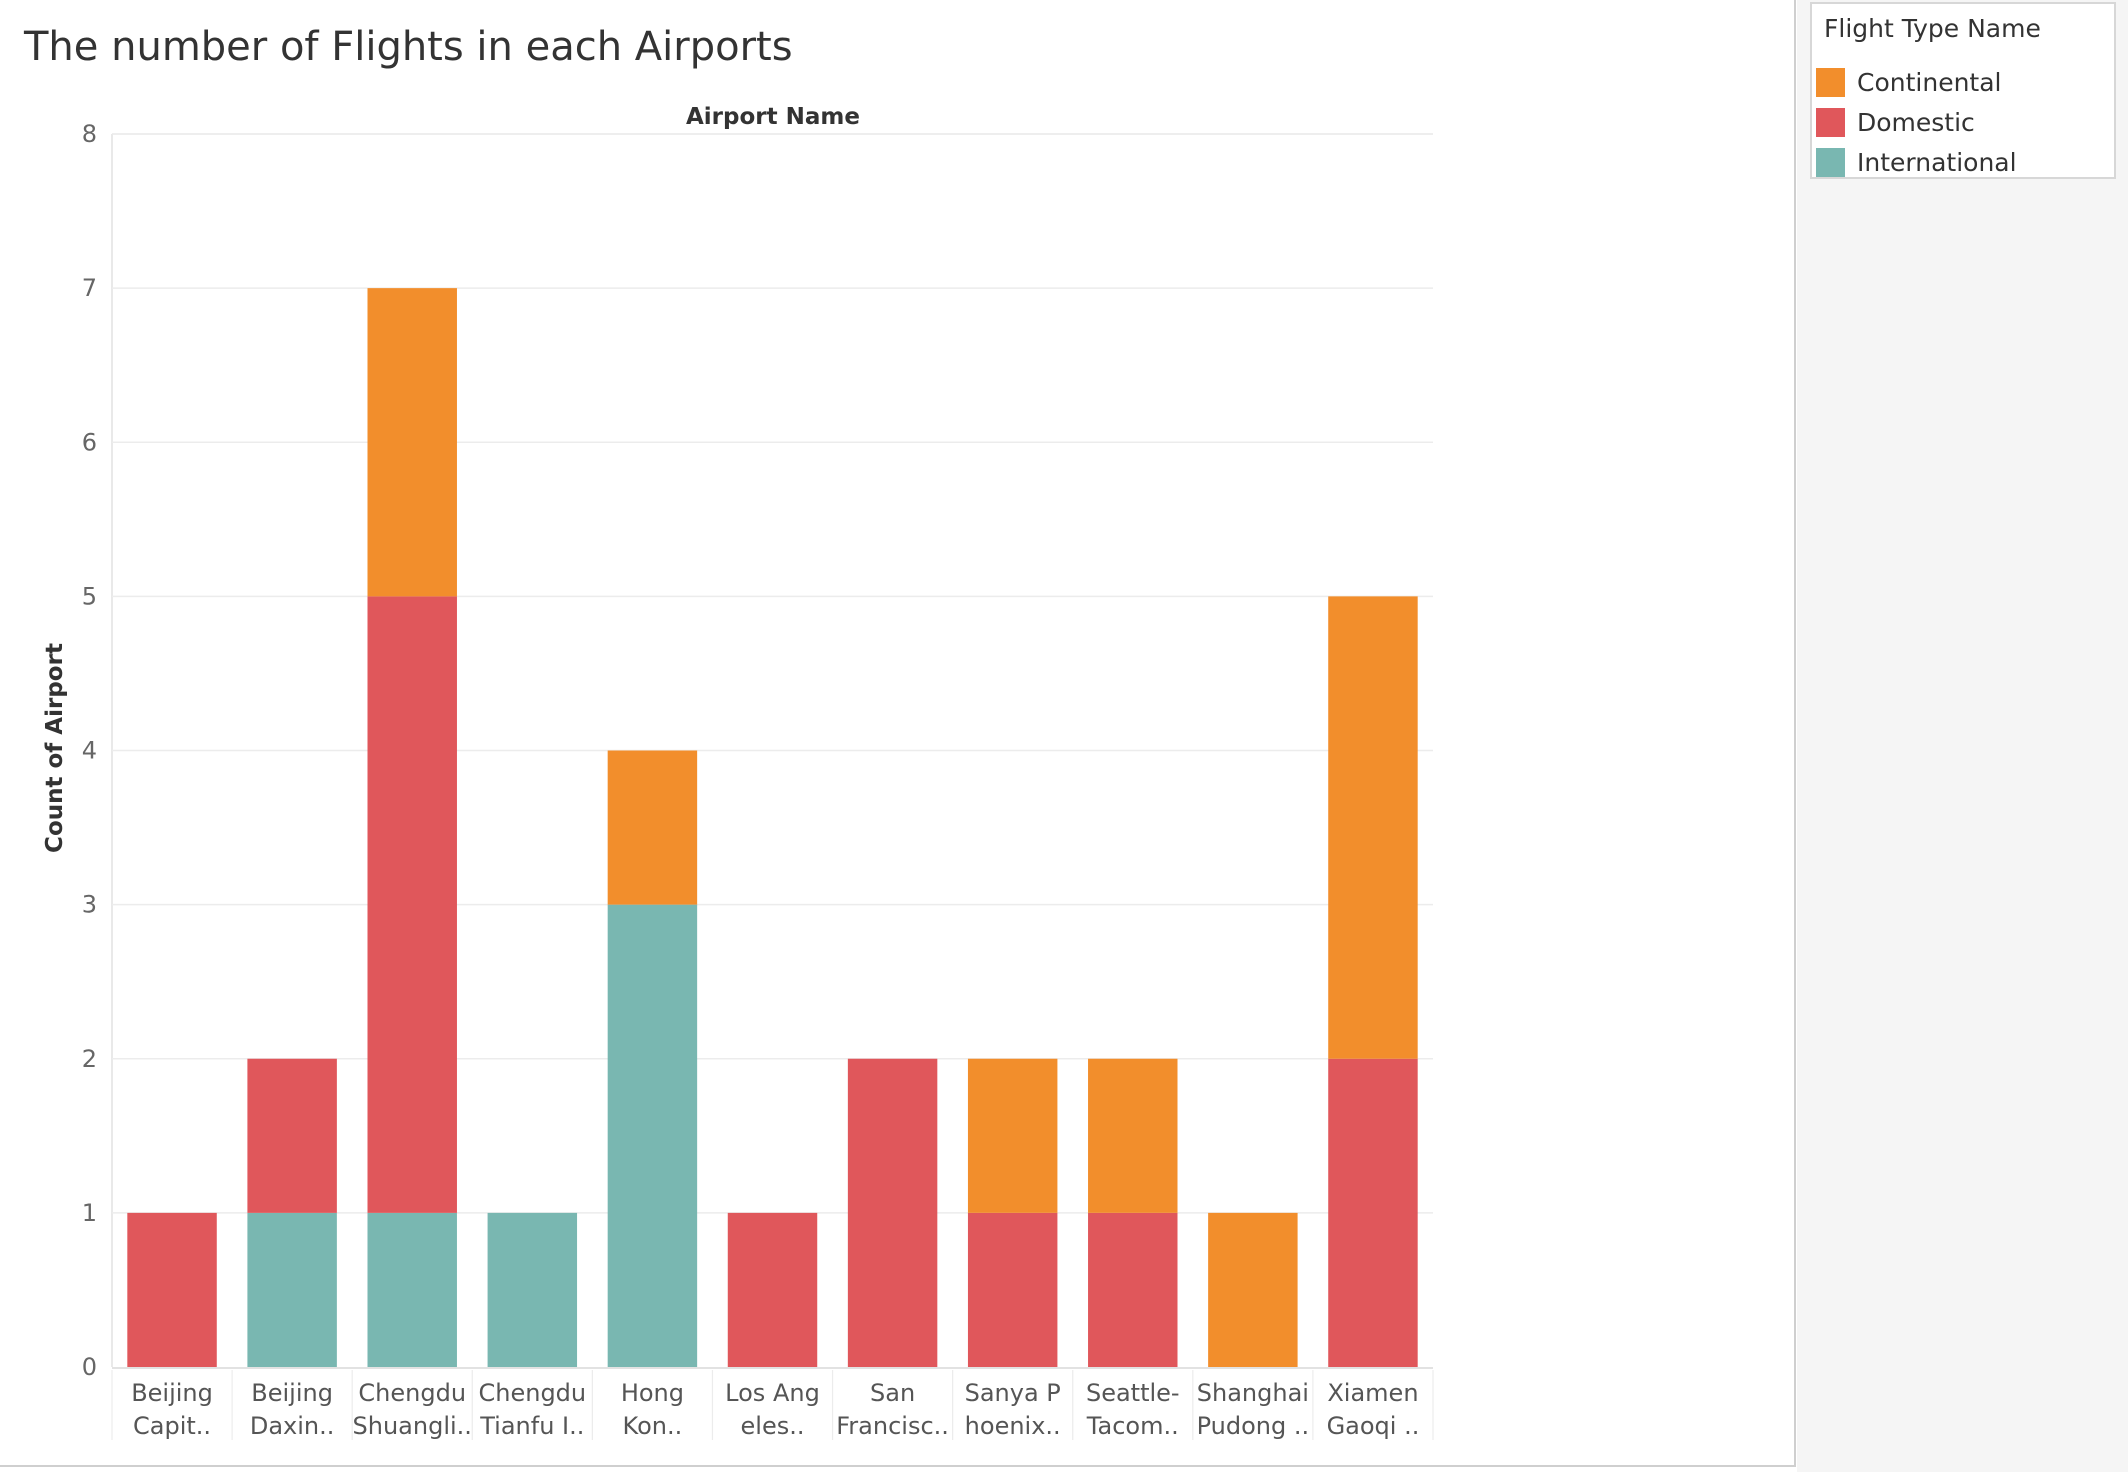 This screenshot has width=2128, height=1472. I want to click on y-tick-label: 4, so click(89, 751).